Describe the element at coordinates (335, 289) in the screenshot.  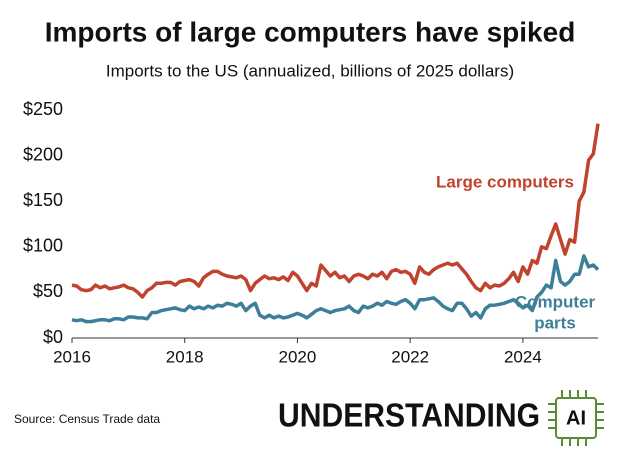
I see `series-line` at that location.